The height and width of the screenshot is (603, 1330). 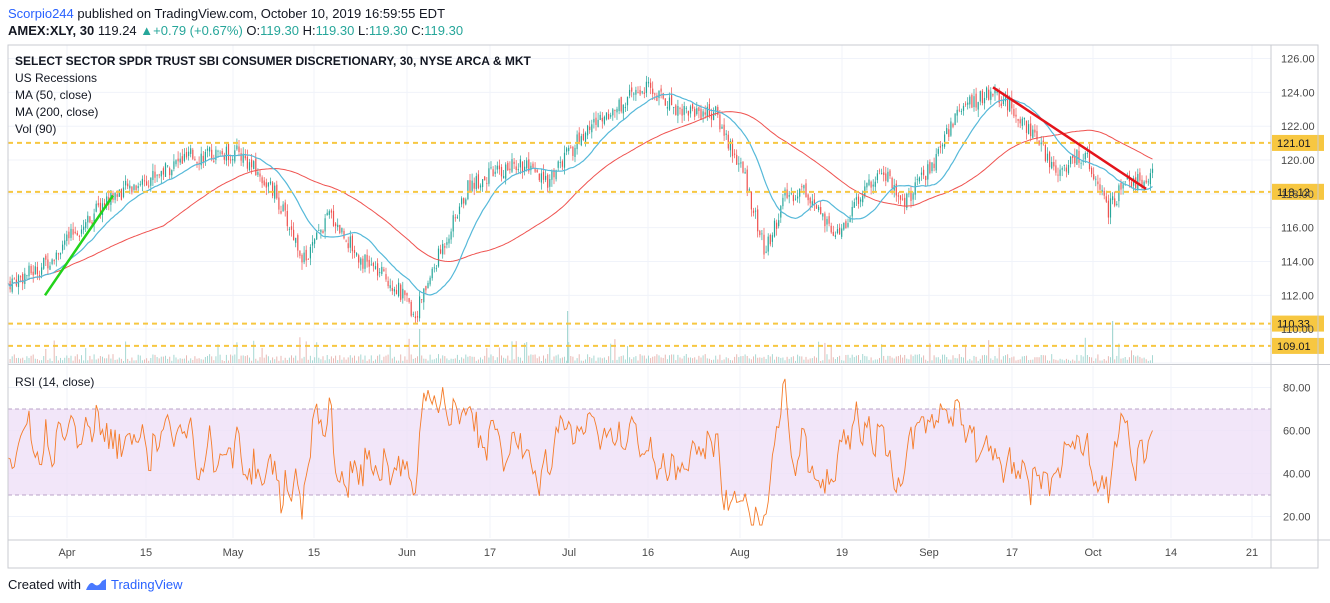 I want to click on time-tick: Sep, so click(x=929, y=553).